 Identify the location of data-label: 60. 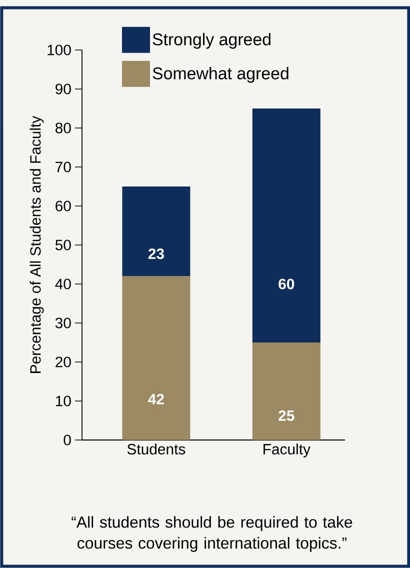
(286, 284).